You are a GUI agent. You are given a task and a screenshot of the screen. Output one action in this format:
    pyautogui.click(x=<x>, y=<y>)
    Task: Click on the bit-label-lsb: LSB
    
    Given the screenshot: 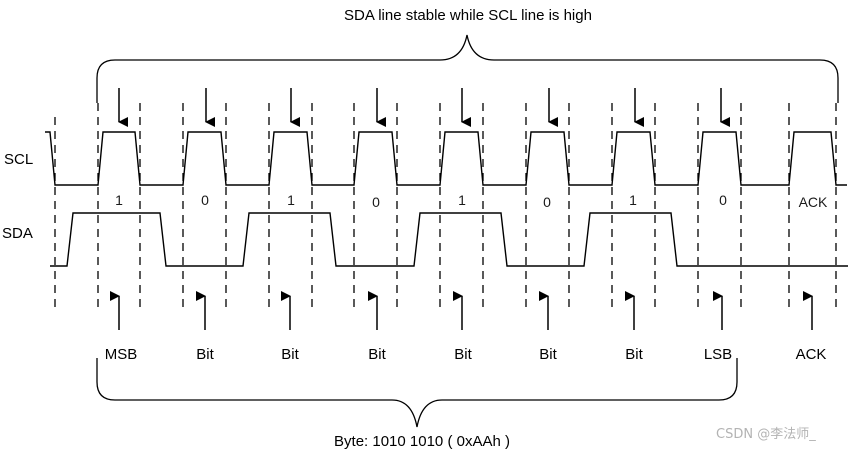 What is the action you would take?
    pyautogui.click(x=718, y=354)
    